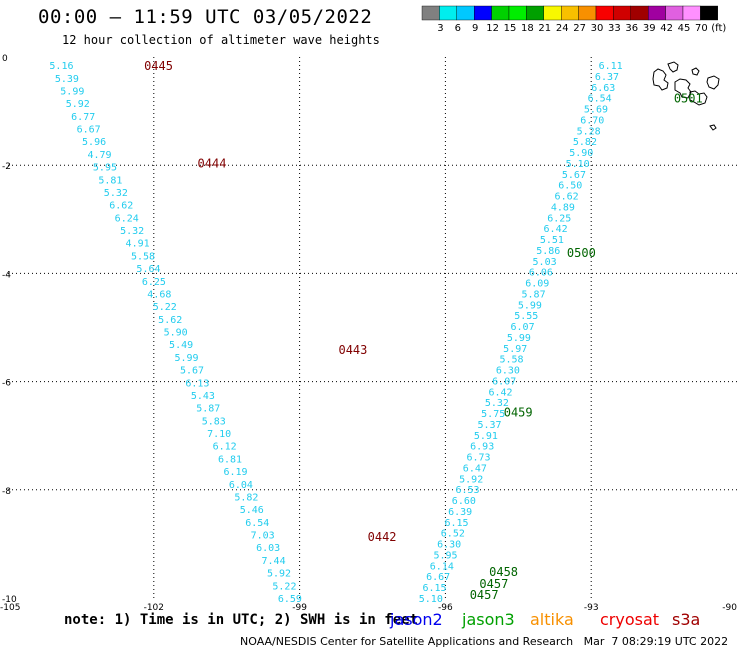  What do you see at coordinates (603, 88) in the screenshot?
I see `data-point-label: 6.63` at bounding box center [603, 88].